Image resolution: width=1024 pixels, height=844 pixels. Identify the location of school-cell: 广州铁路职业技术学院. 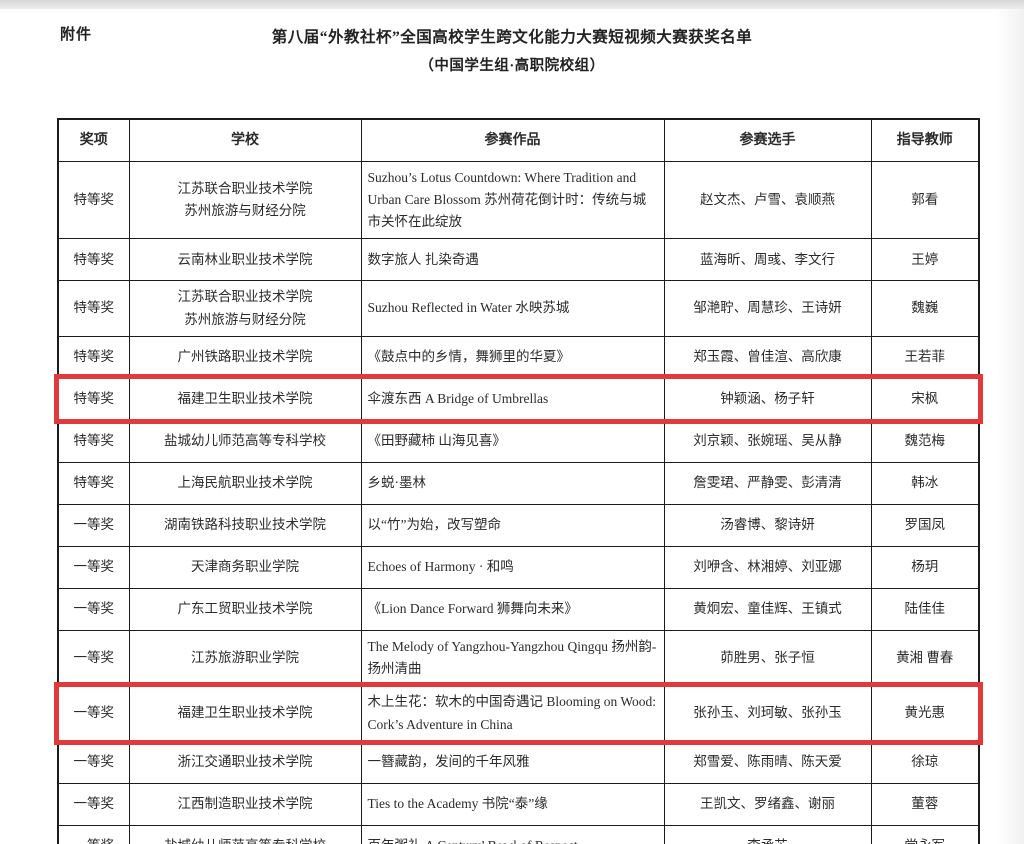
(245, 357).